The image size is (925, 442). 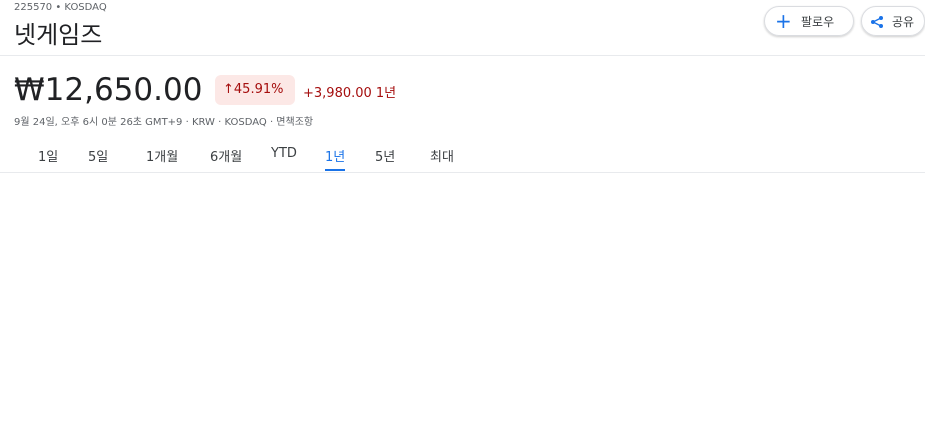 What do you see at coordinates (228, 89) in the screenshot?
I see `up-arrow: ↑` at bounding box center [228, 89].